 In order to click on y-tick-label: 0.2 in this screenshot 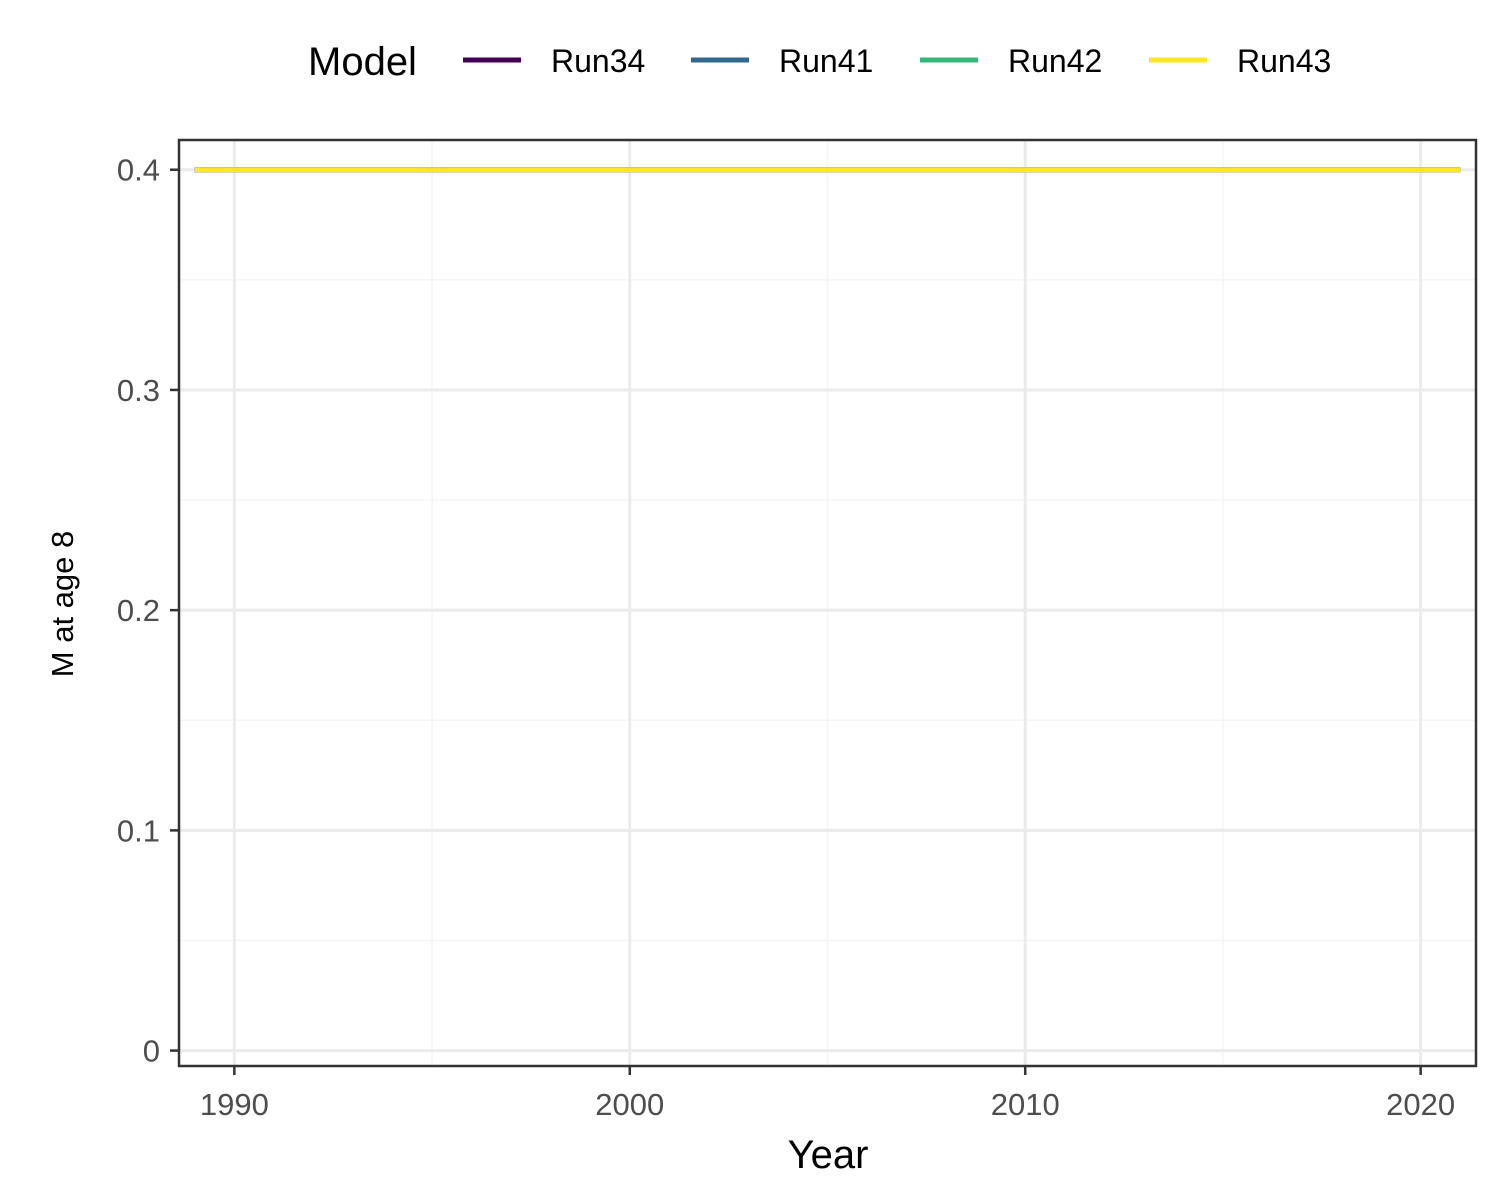, I will do `click(138, 610)`.